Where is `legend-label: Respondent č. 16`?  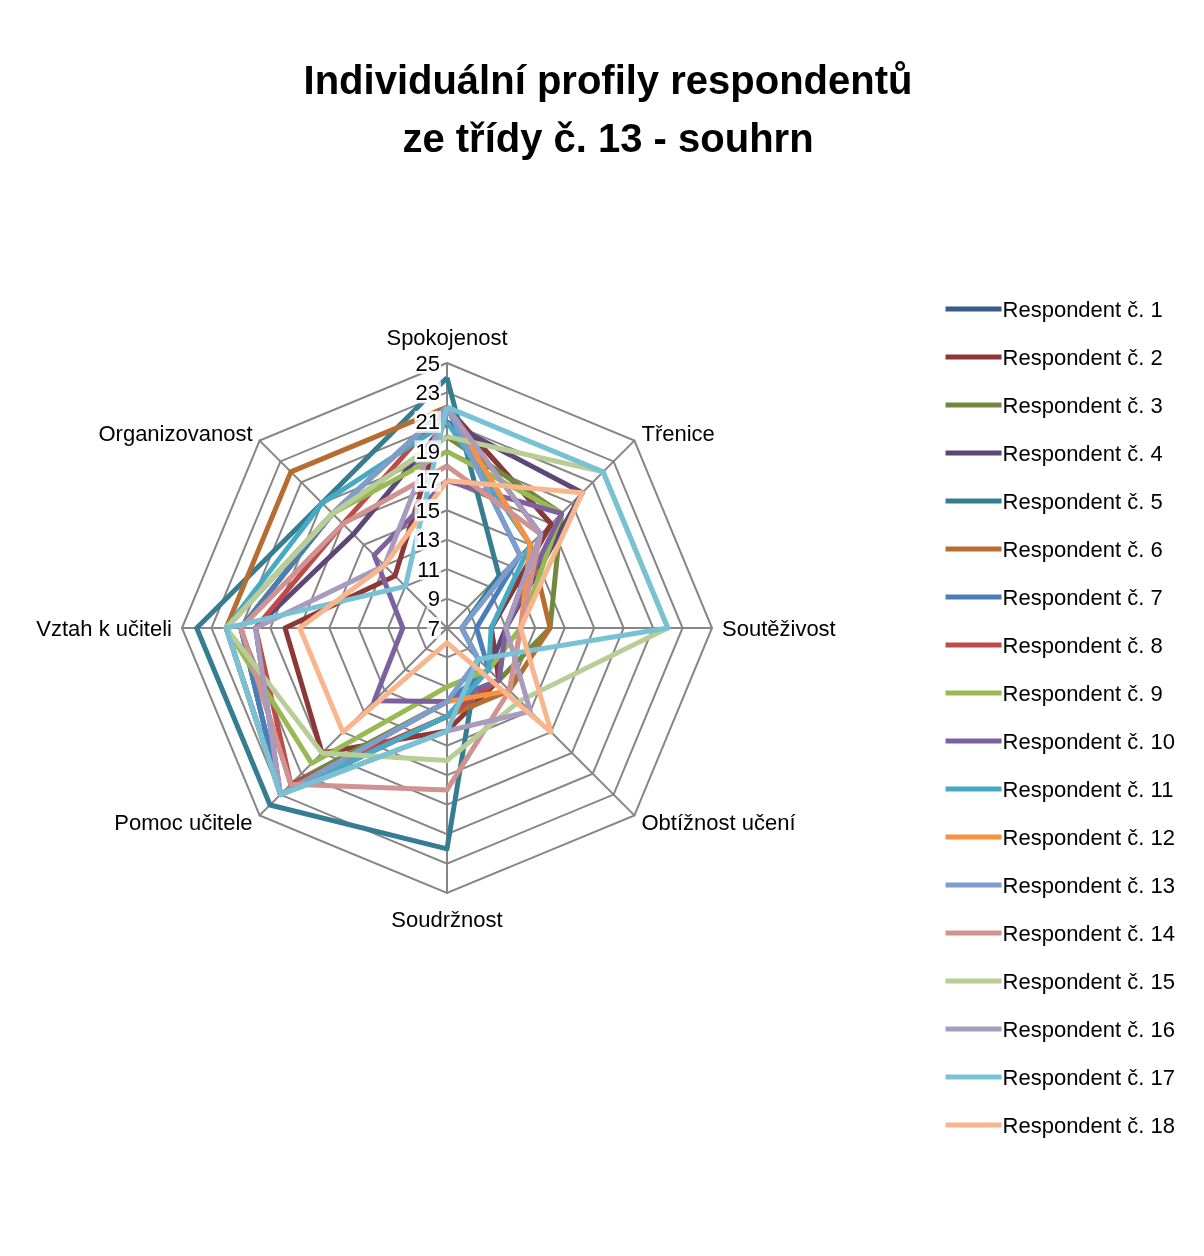
legend-label: Respondent č. 16 is located at coordinates (1089, 1029).